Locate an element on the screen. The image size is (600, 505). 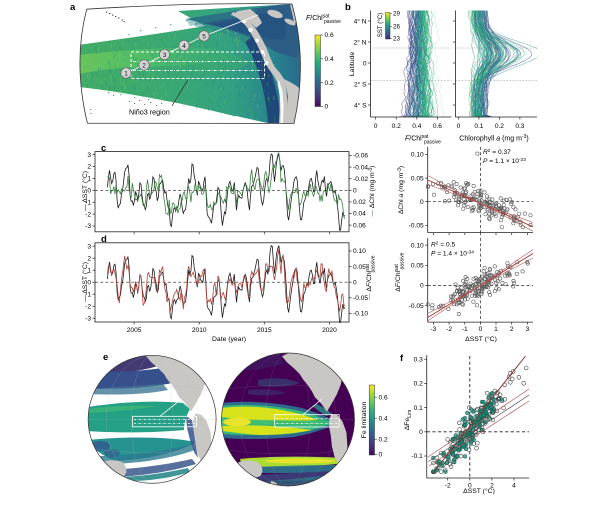
svg-text: 2005 is located at coordinates (134, 330).